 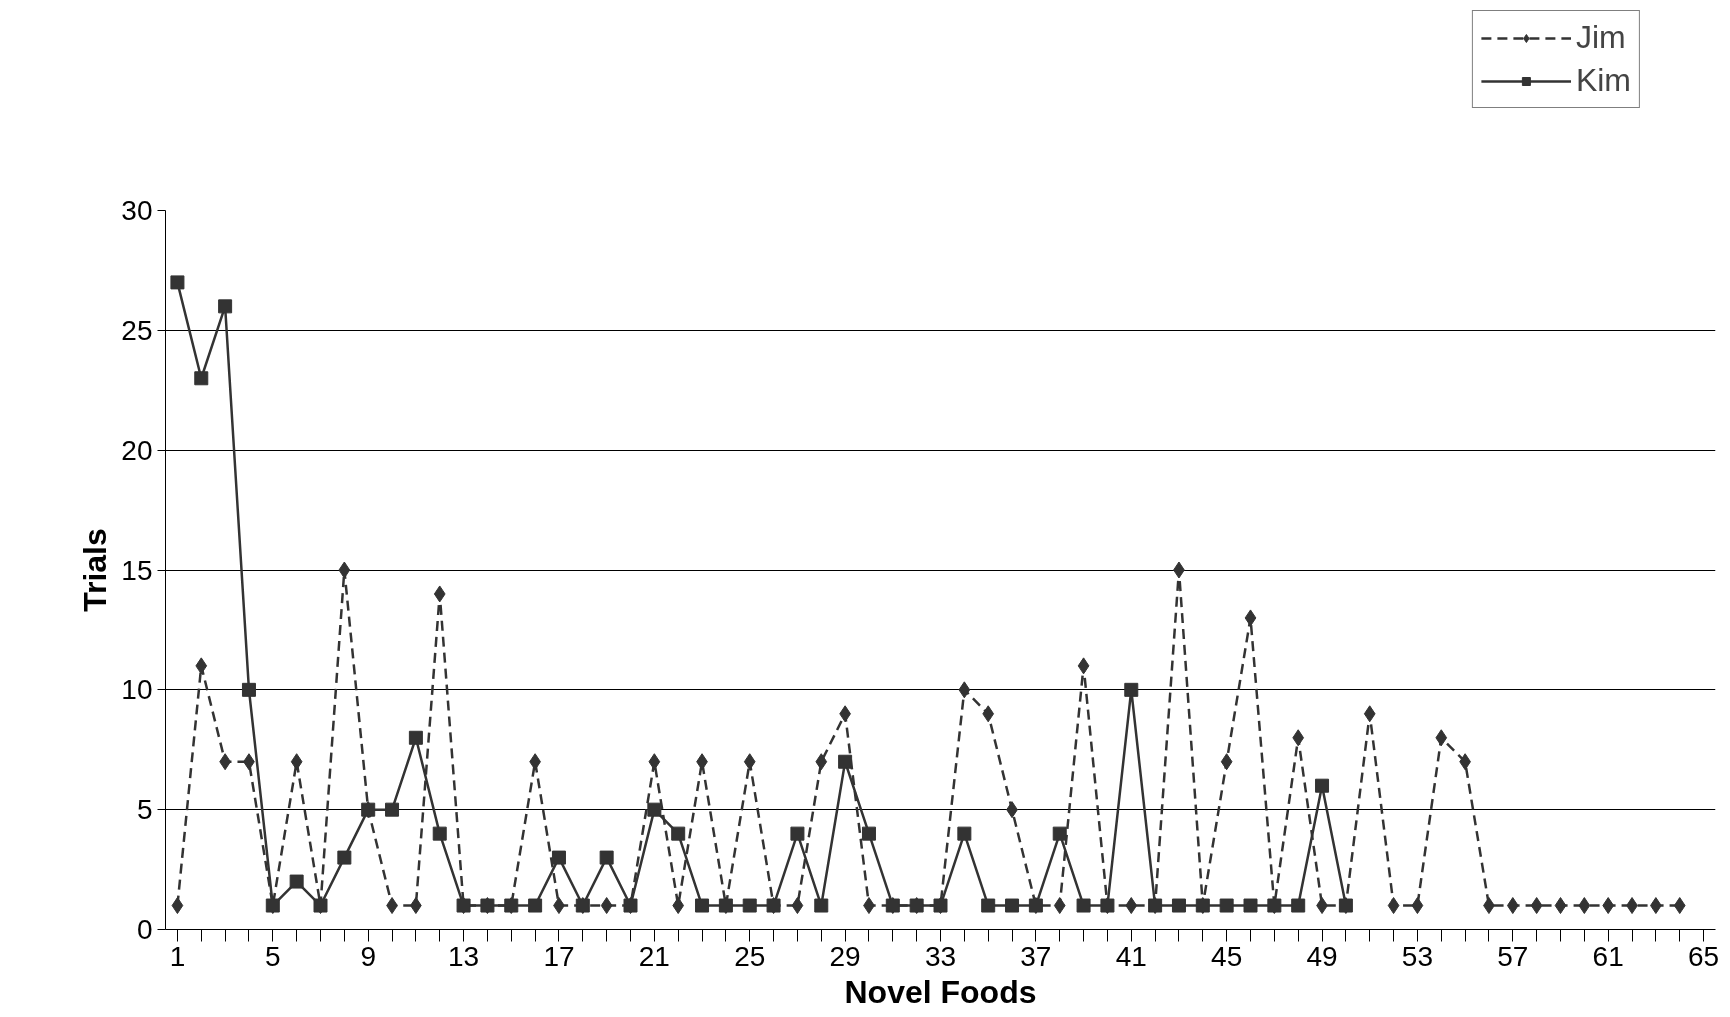 What do you see at coordinates (940, 991) in the screenshot?
I see `x-axis-title: Novel Foods` at bounding box center [940, 991].